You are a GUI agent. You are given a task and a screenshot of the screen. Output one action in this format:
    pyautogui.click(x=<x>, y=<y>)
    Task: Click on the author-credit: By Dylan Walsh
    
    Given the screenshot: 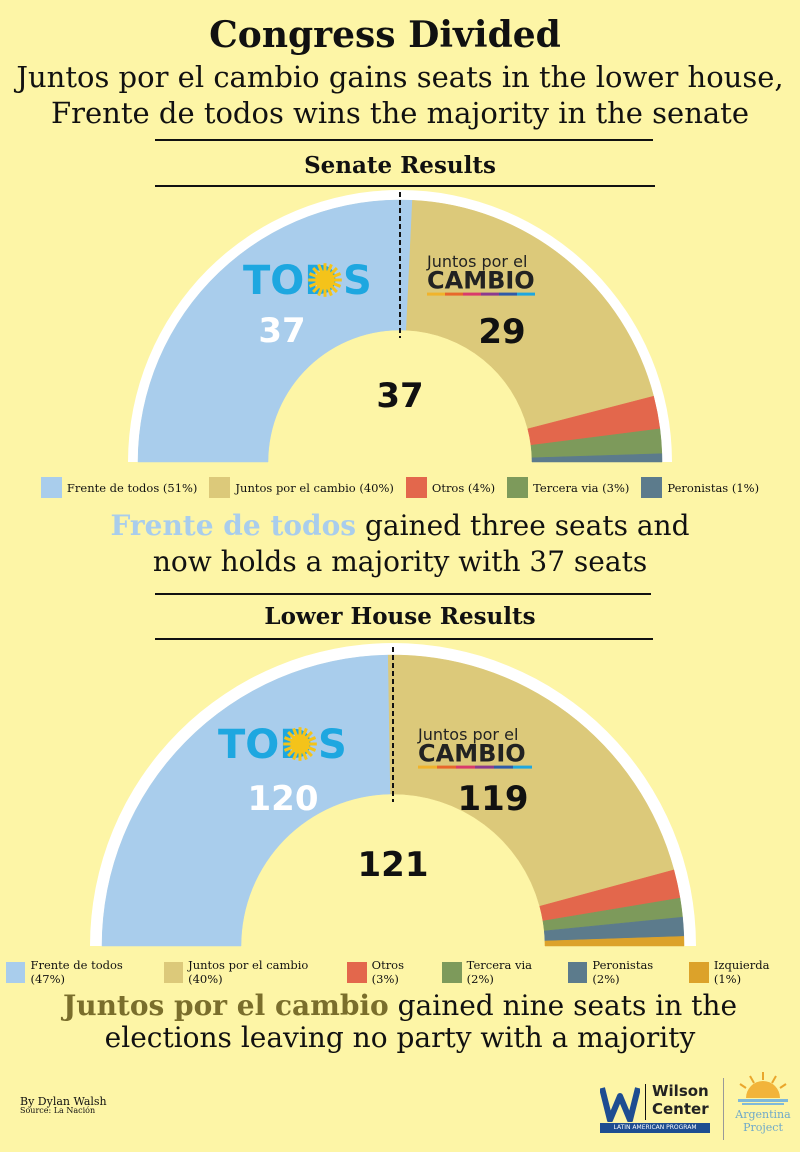 What is the action you would take?
    pyautogui.click(x=63, y=1101)
    